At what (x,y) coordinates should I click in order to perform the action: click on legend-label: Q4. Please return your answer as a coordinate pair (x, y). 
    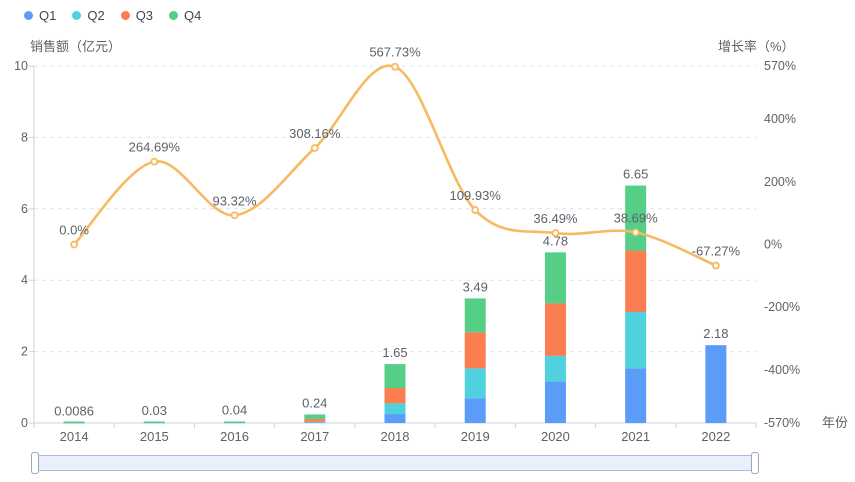
    Looking at the image, I should click on (193, 15).